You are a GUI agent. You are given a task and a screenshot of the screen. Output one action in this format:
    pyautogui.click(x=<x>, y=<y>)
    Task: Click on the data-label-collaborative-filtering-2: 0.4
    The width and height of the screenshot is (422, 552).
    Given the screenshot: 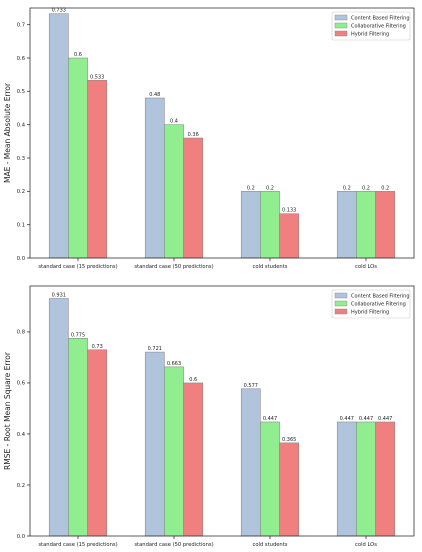 What is the action you would take?
    pyautogui.click(x=174, y=122)
    